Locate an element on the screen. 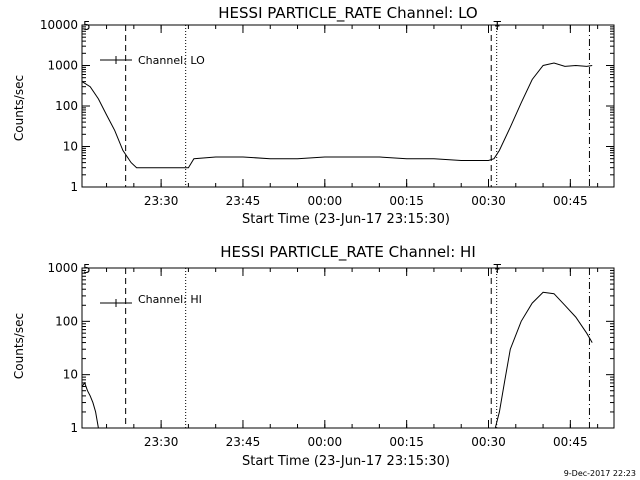  footer-timestamp: 9-Dec-2017 22:23 is located at coordinates (600, 473).